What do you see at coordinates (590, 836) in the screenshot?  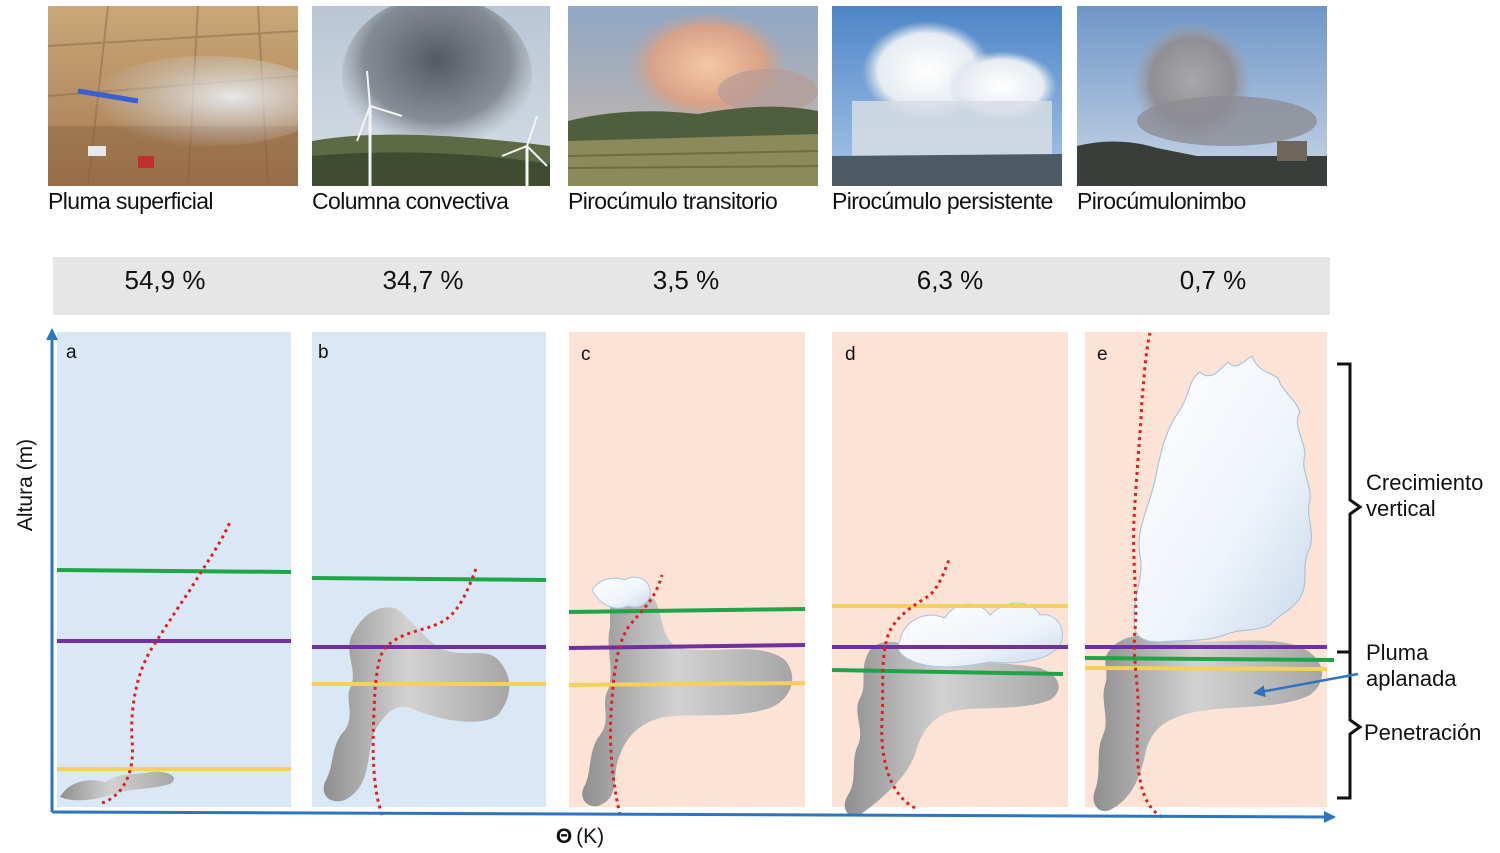 I see `x-axis-unit: (K)` at bounding box center [590, 836].